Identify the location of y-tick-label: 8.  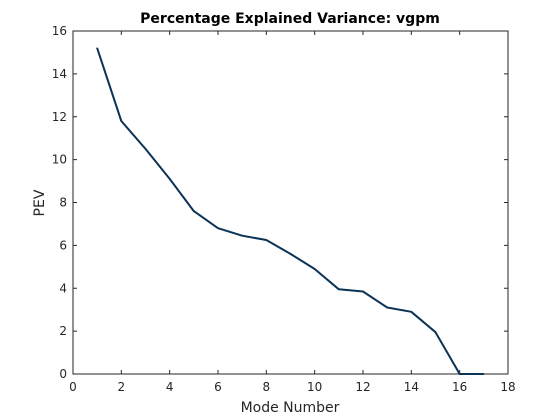
(63, 203).